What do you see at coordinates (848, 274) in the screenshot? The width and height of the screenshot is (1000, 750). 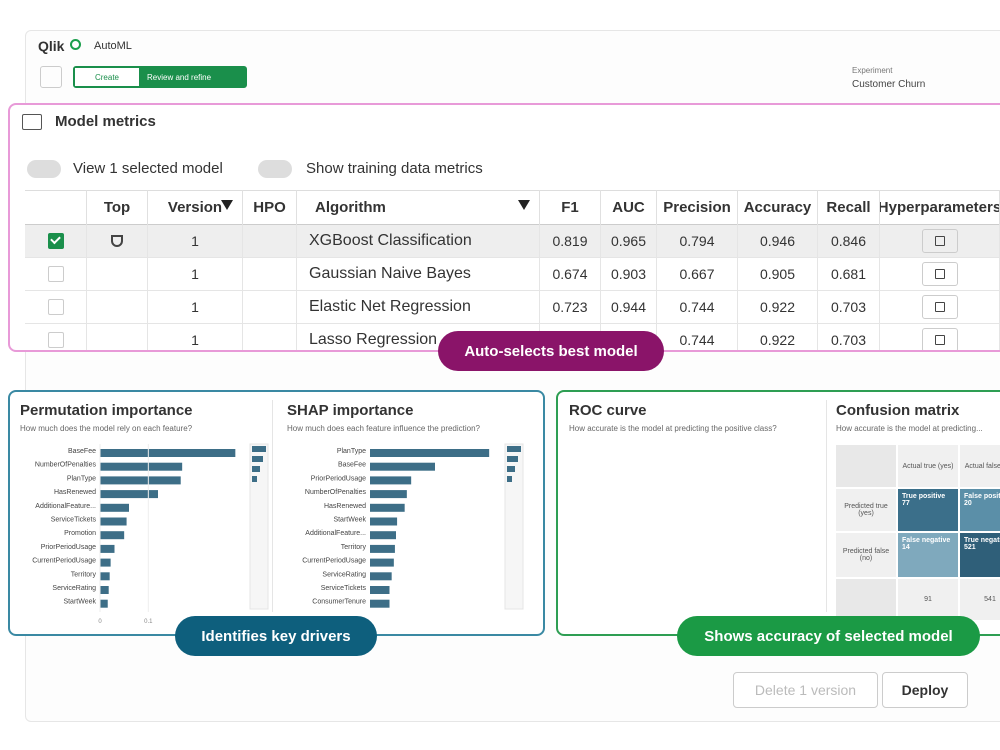 I see `metric-value: 0.681` at bounding box center [848, 274].